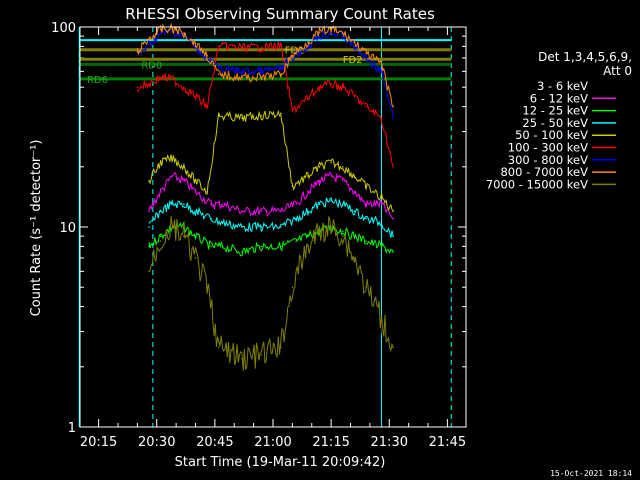  I want to click on chart-title: RHESSI Observing Summary Count Rates, so click(280, 14).